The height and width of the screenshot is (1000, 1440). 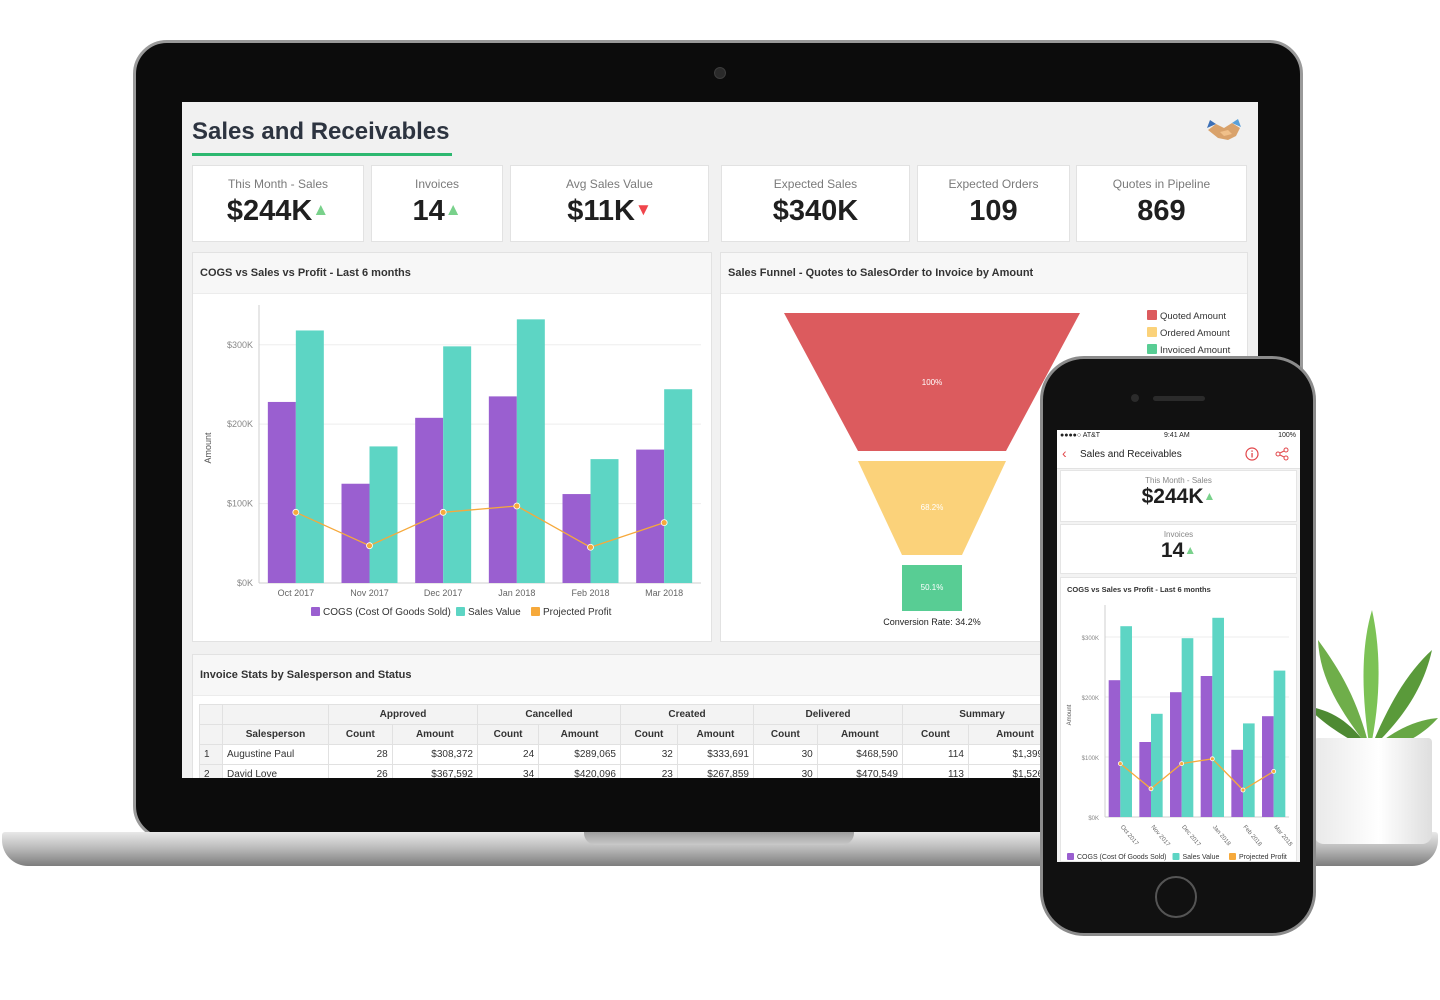 What do you see at coordinates (649, 754) in the screenshot?
I see `table-cell: 32` at bounding box center [649, 754].